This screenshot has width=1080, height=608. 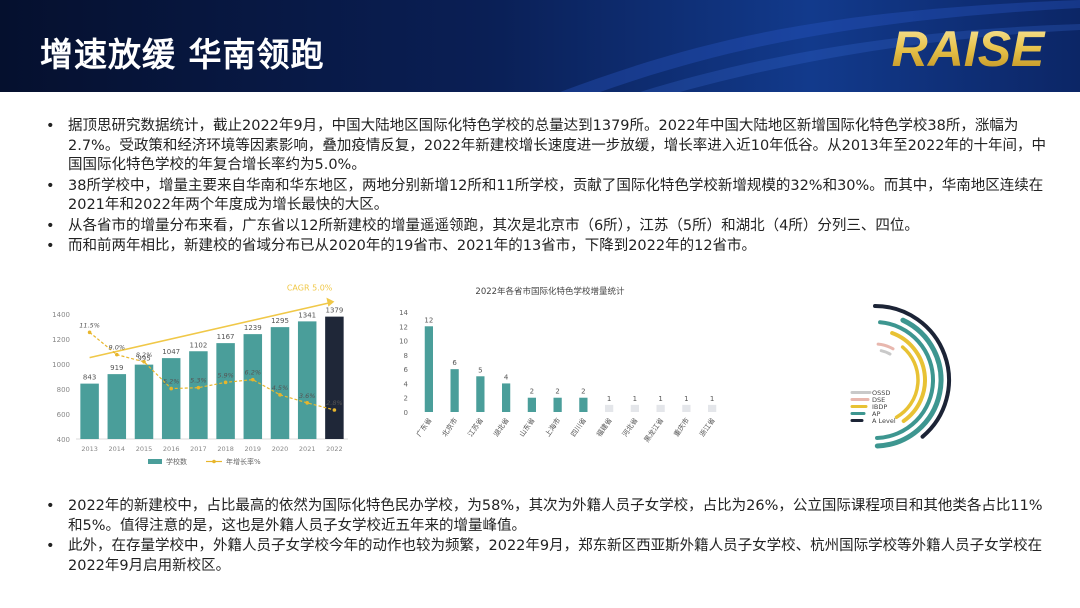 I want to click on growth-rate-label: 5.9%, so click(x=225, y=375).